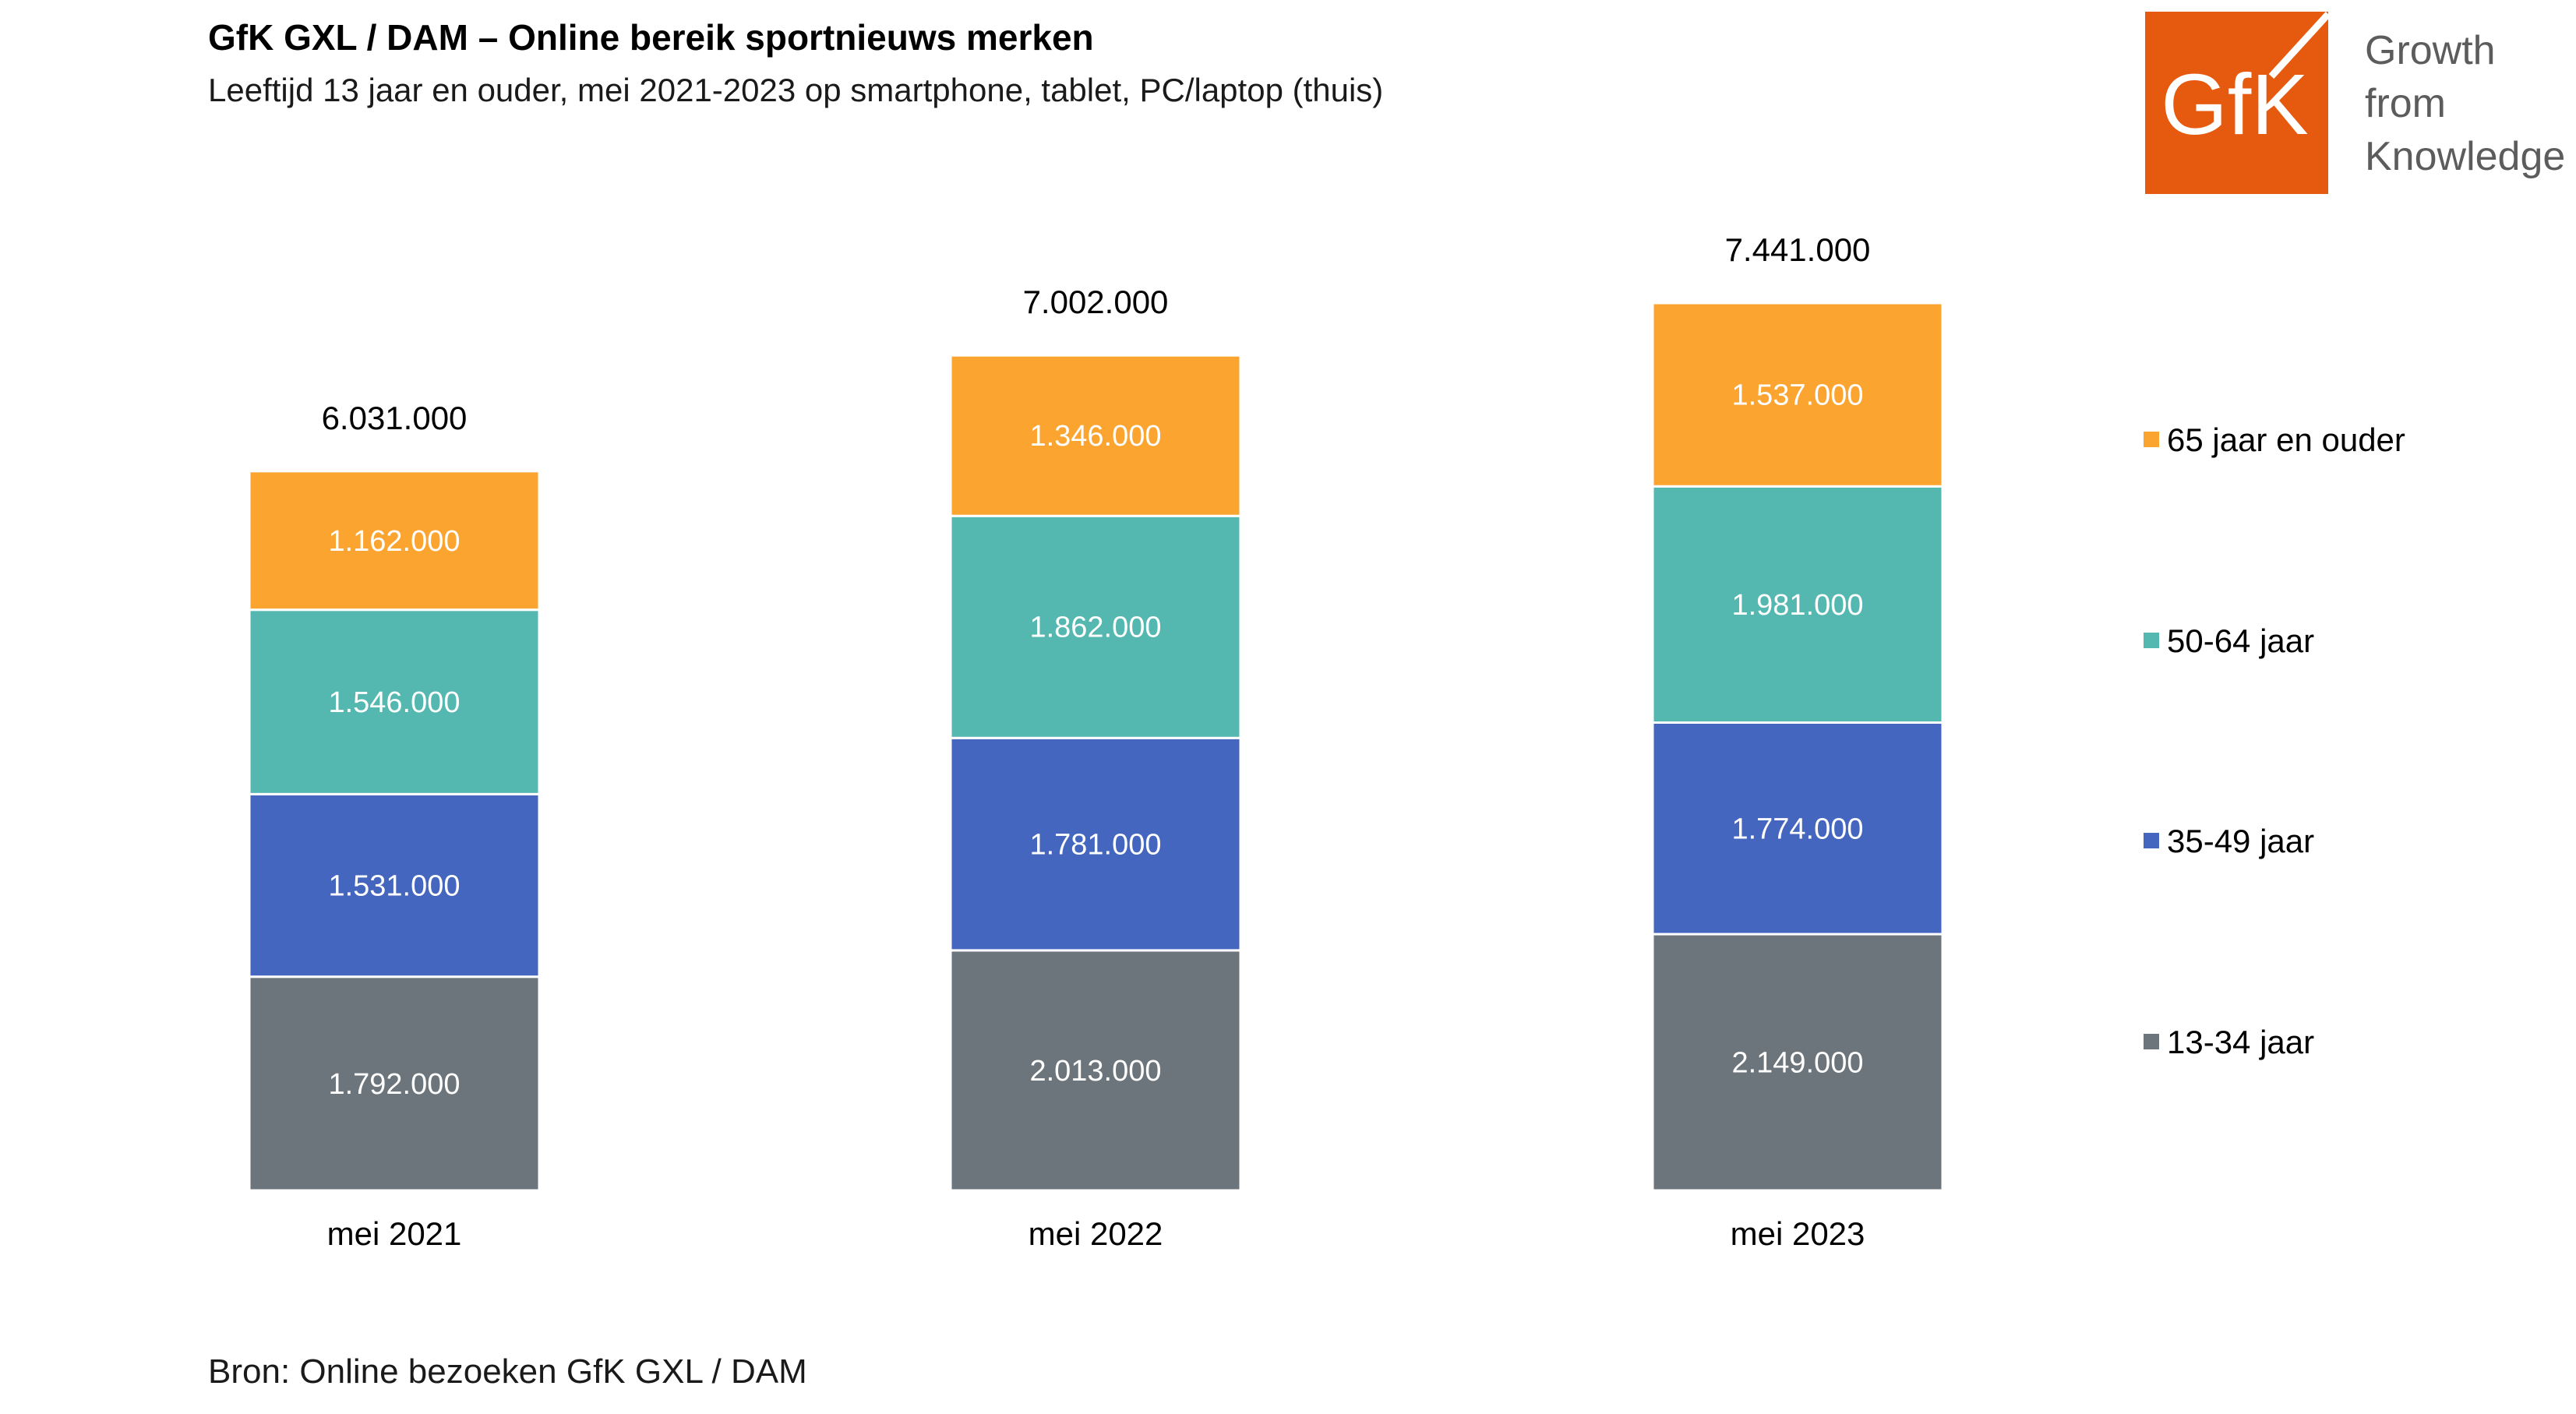  What do you see at coordinates (507, 1371) in the screenshot?
I see `source-note: Bron: Online bezoeken GfK GXL / DAM` at bounding box center [507, 1371].